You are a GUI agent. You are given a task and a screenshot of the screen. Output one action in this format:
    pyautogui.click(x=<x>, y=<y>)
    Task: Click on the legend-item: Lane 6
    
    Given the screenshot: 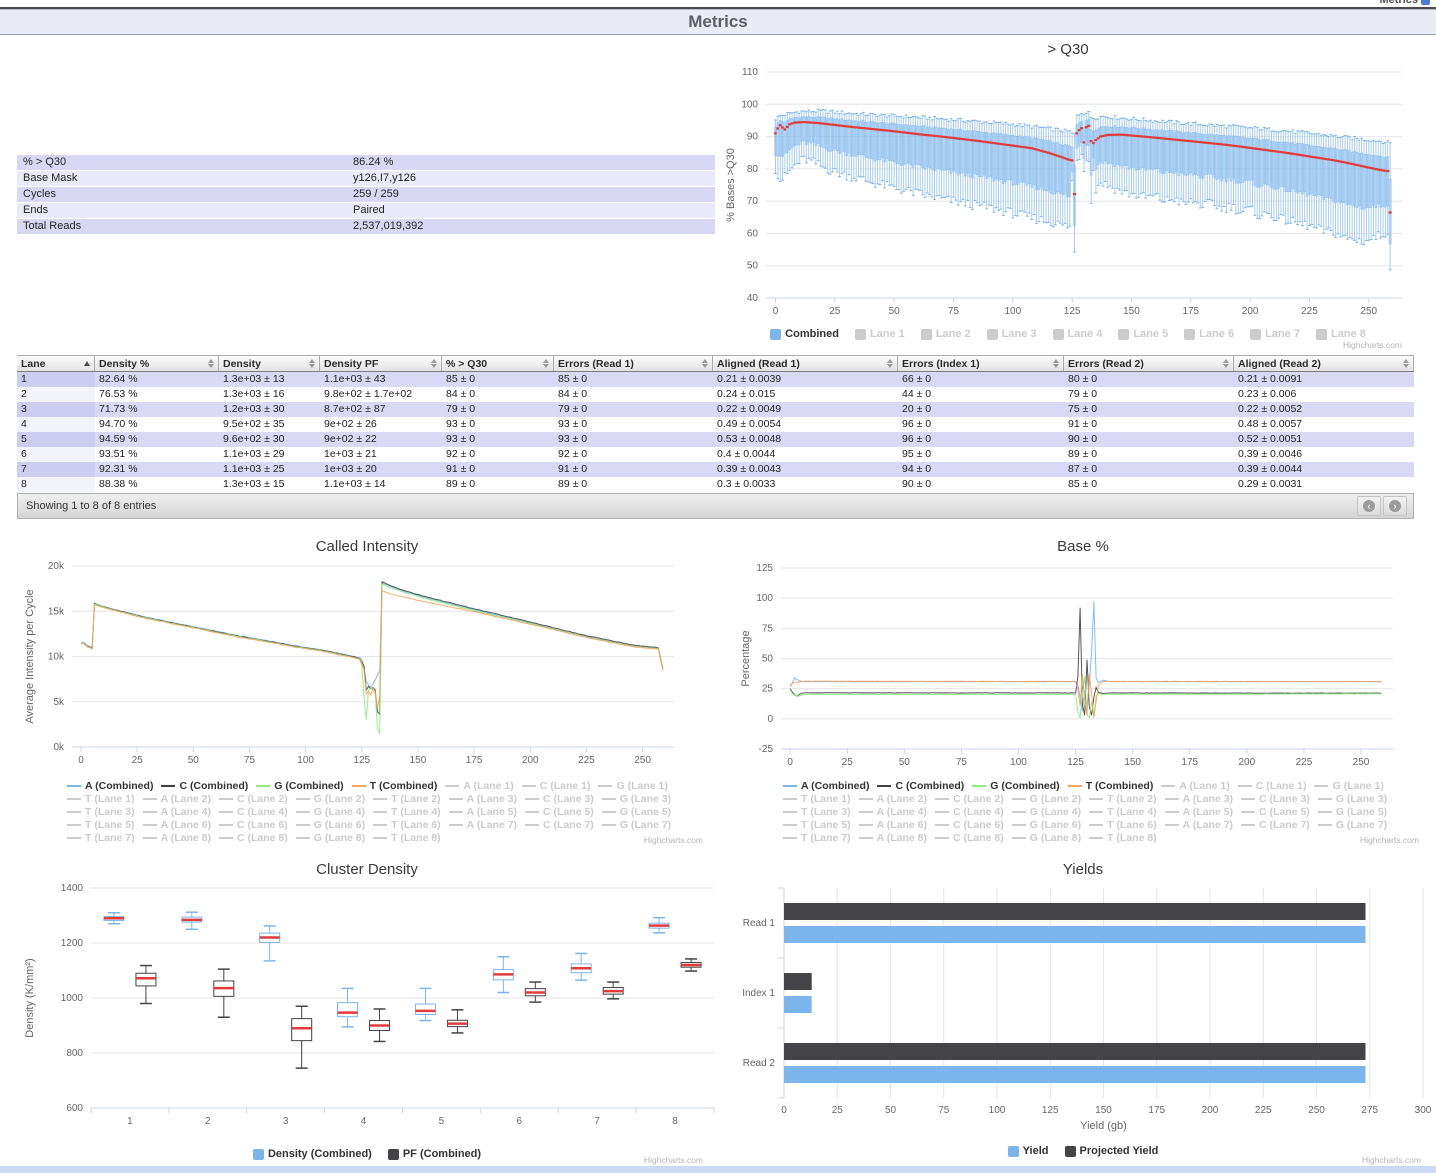 What is the action you would take?
    pyautogui.click(x=1209, y=334)
    